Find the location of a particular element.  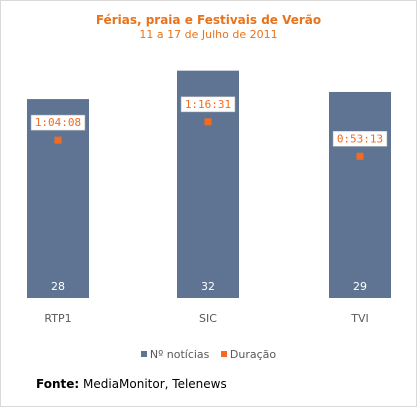

legend-swatch-noticias is located at coordinates (143, 354).